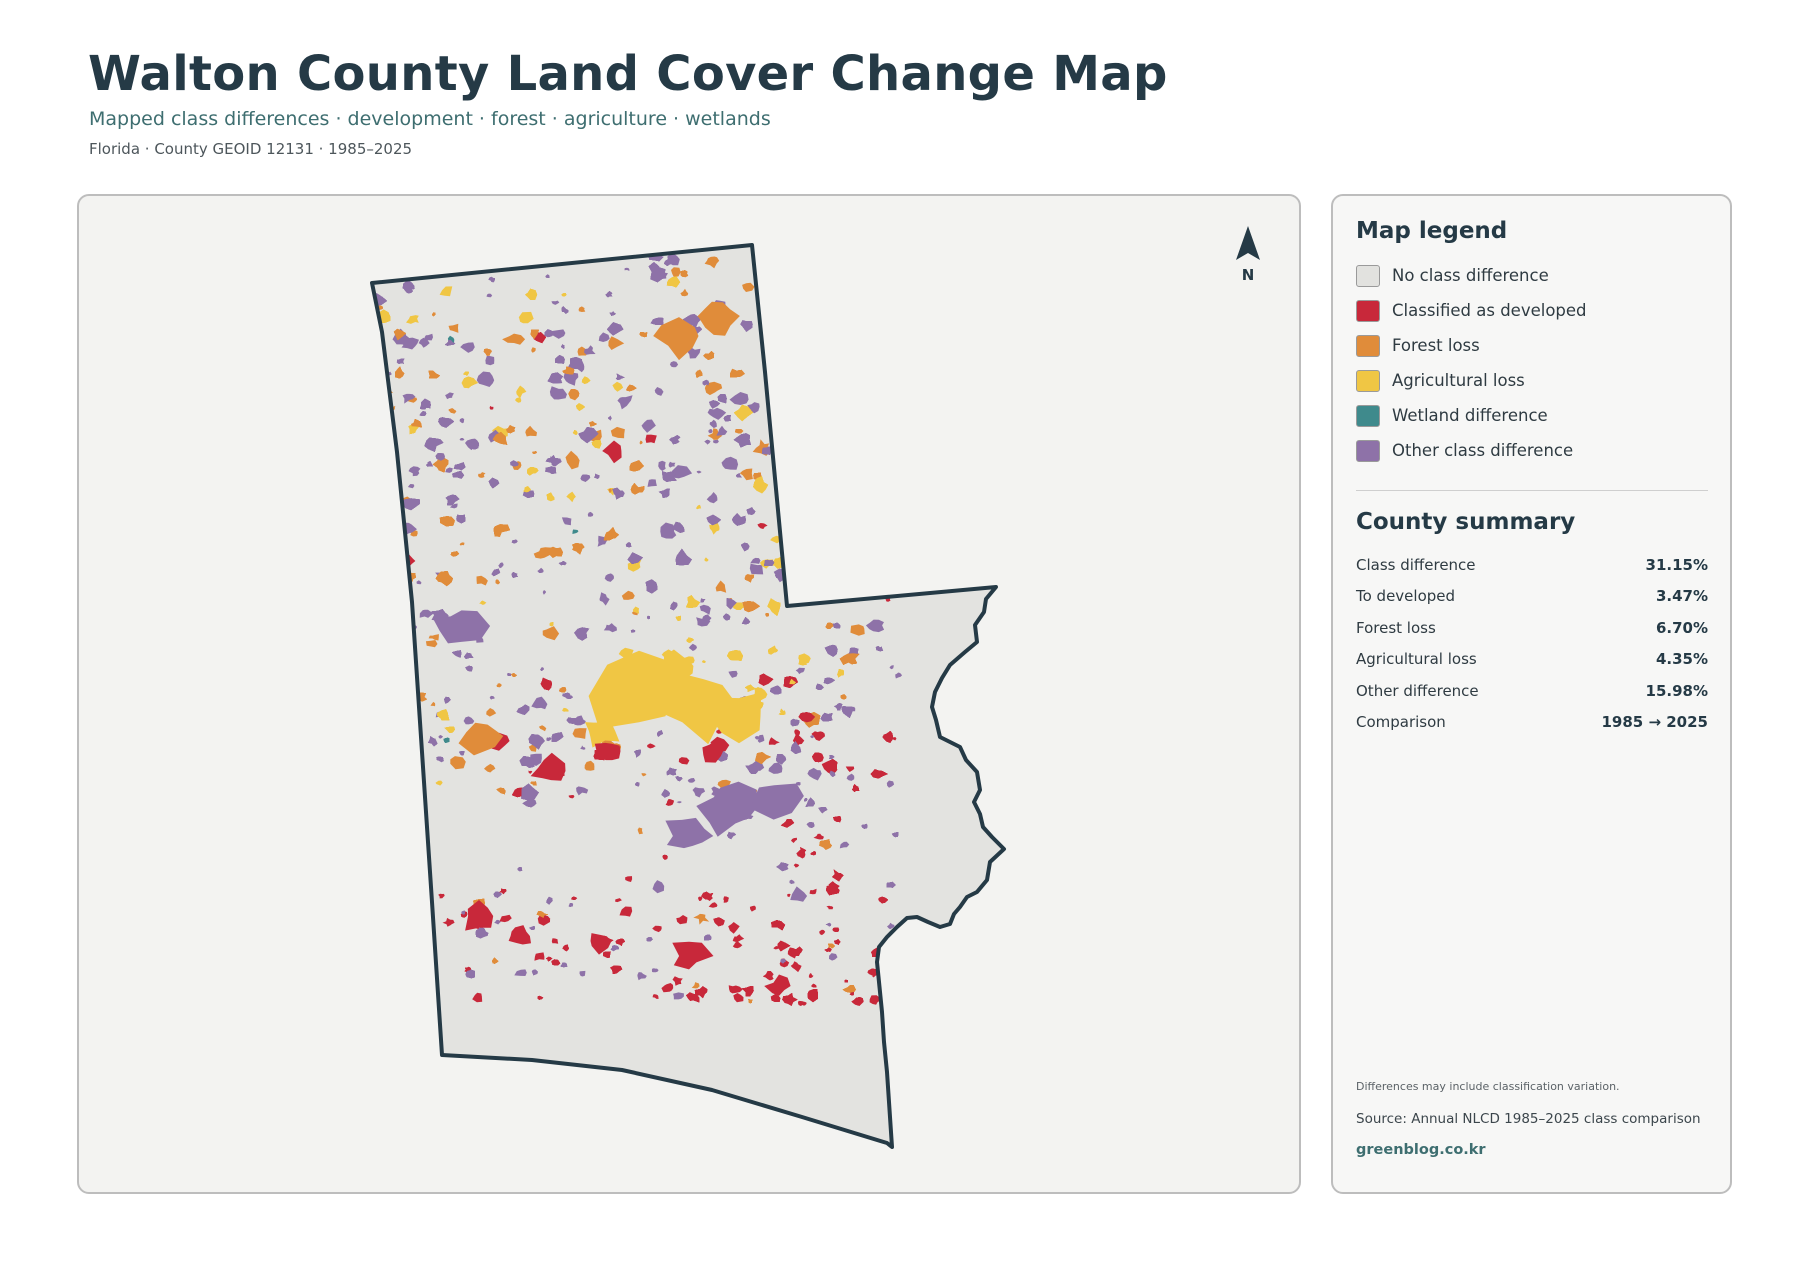 This screenshot has width=1800, height=1273. I want to click on summary-value: 6.70%, so click(1681, 627).